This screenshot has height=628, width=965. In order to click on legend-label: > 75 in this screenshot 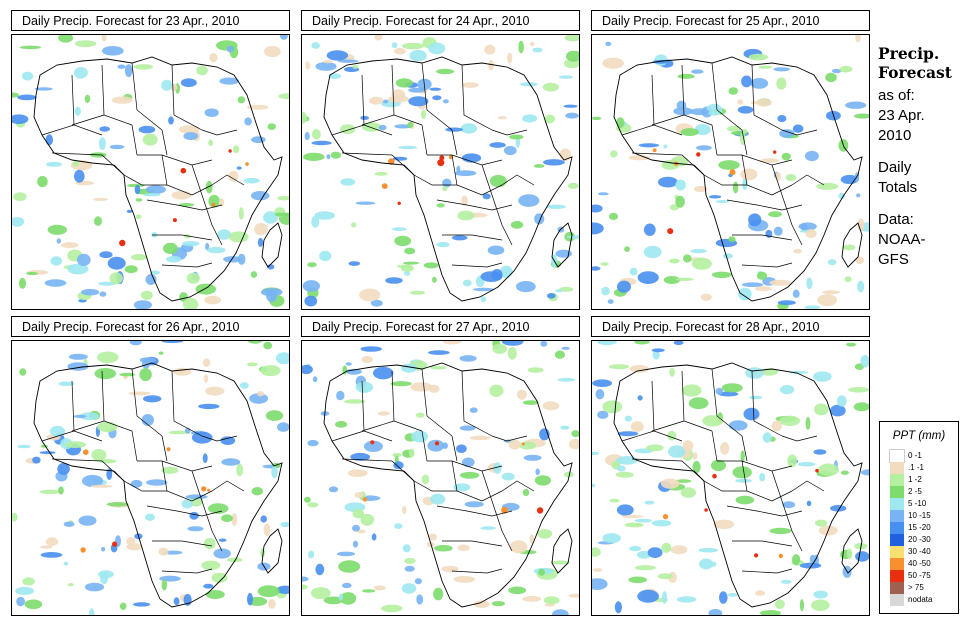, I will do `click(916, 587)`.